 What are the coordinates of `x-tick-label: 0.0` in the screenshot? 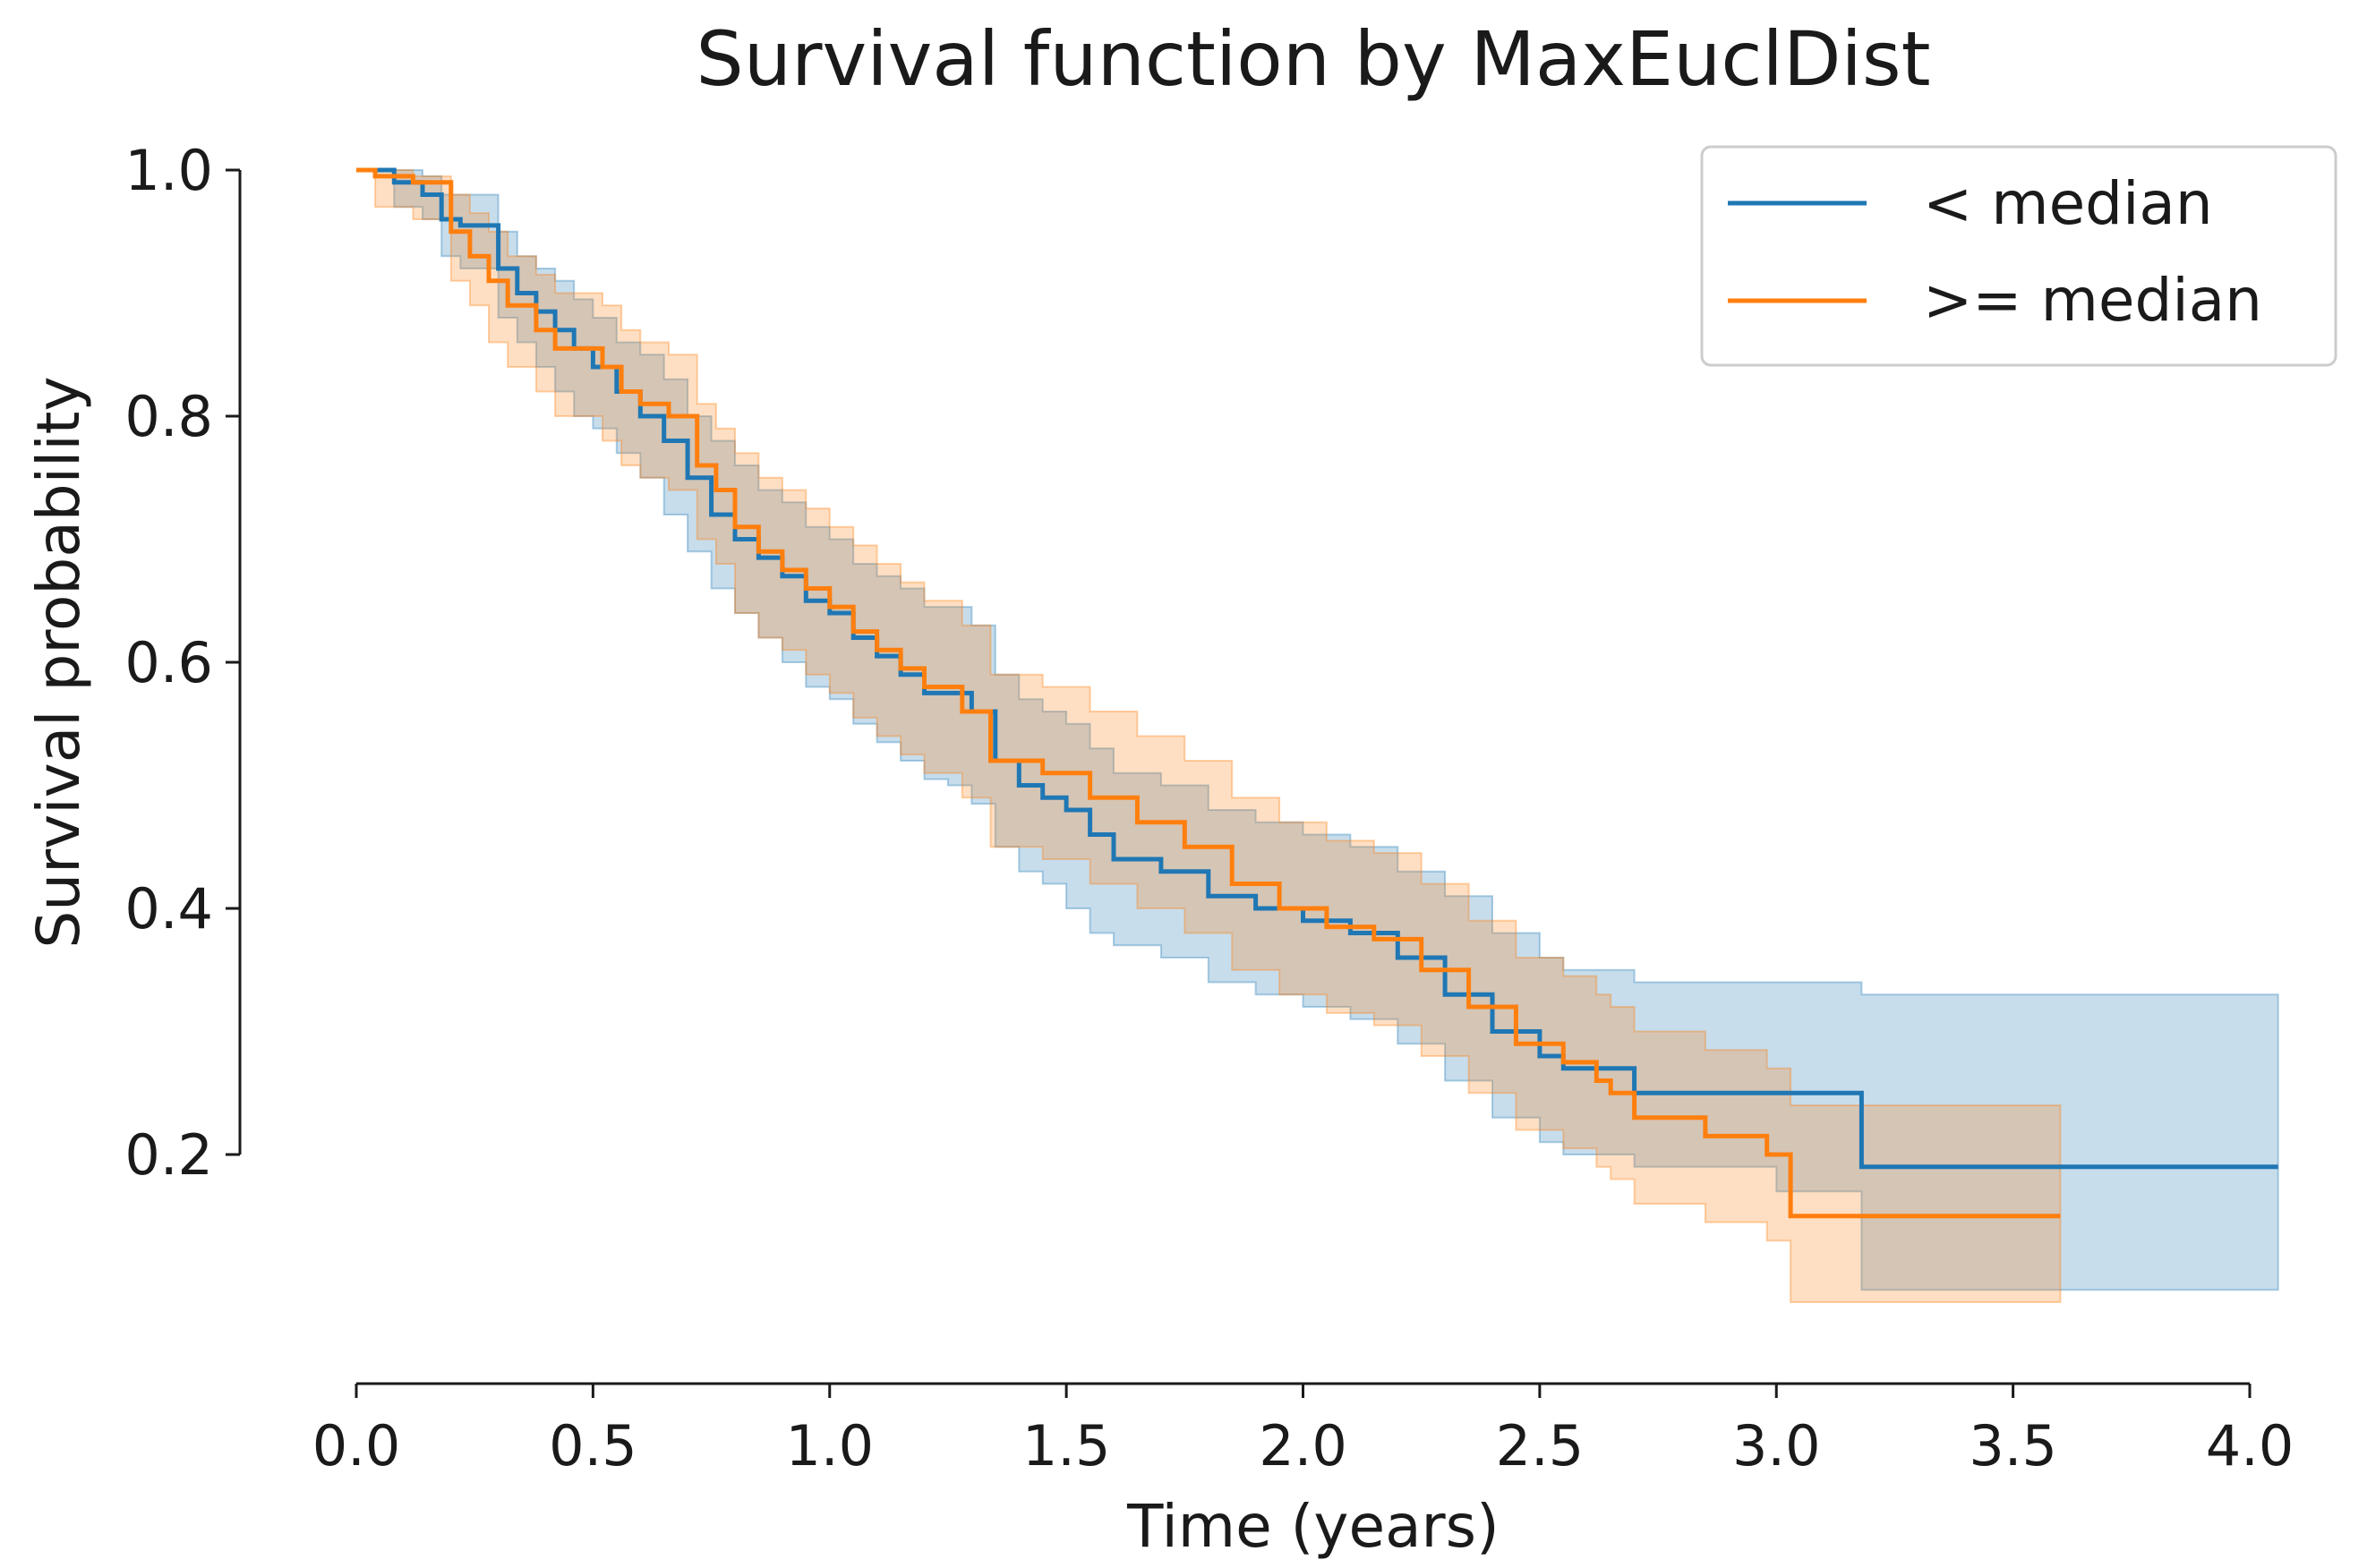 It's located at (356, 1446).